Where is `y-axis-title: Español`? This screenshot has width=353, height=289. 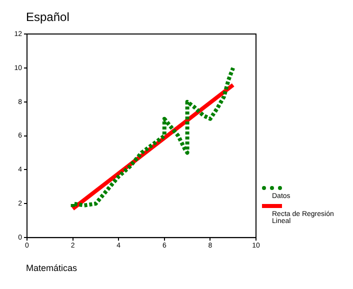 y-axis-title: Español is located at coordinates (48, 17).